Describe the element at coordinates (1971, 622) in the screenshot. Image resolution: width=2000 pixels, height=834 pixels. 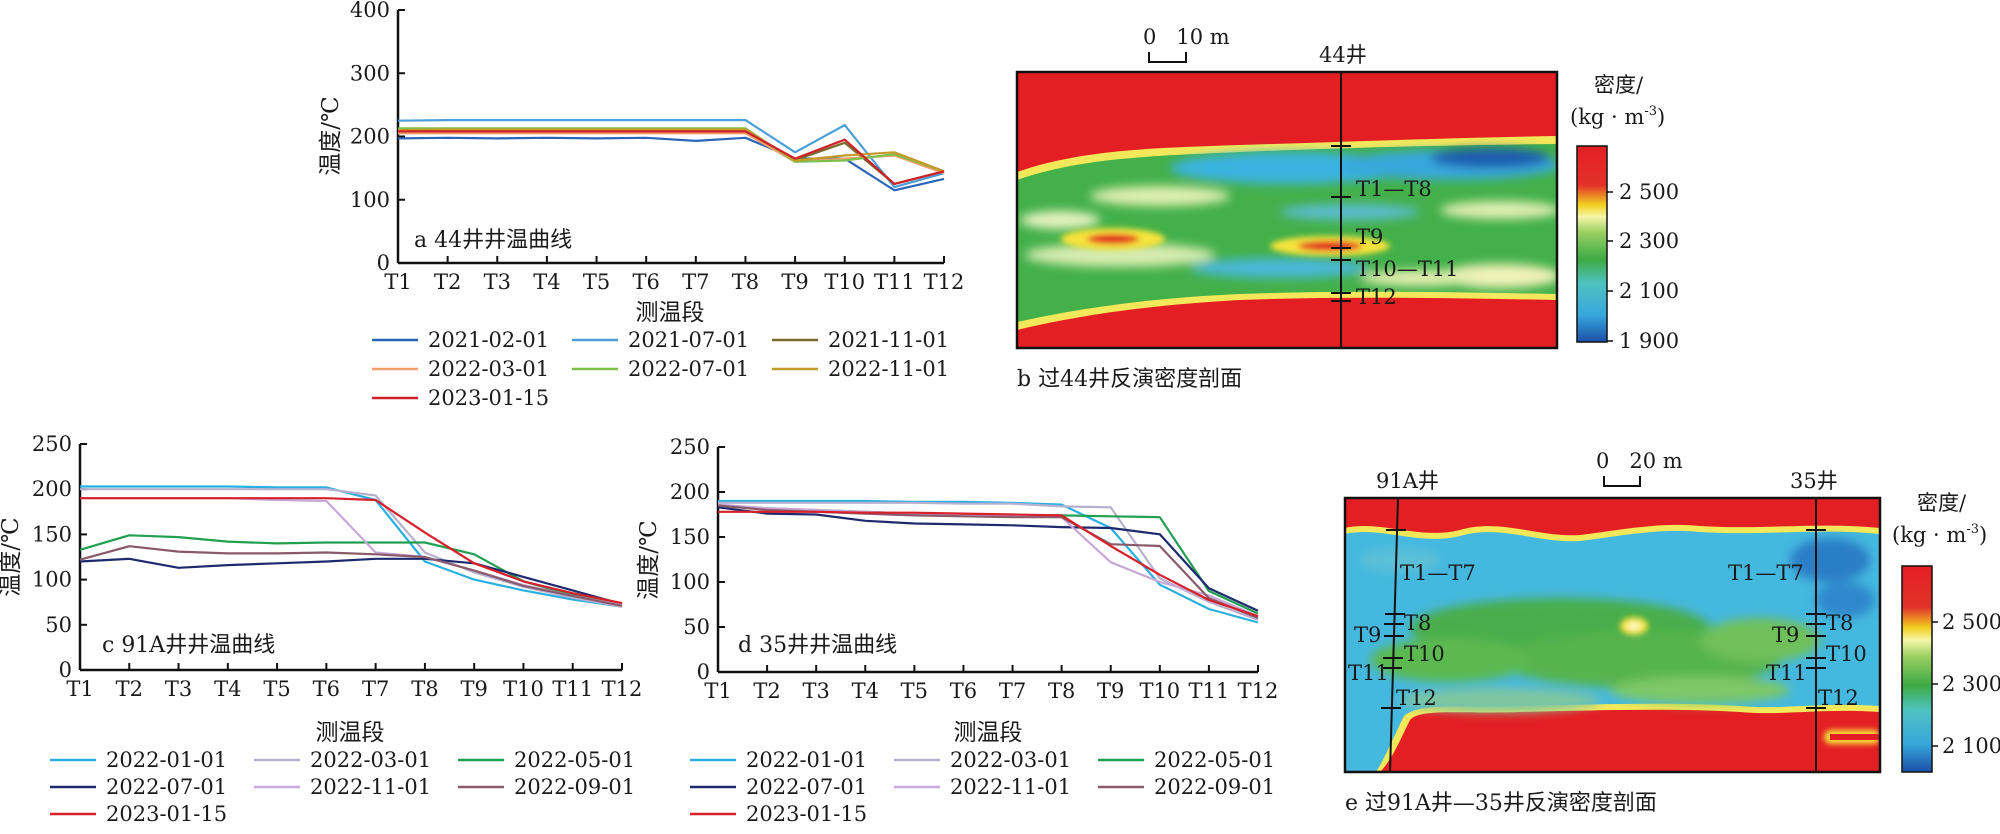
I see `colorbar-e-tick: 2 500` at that location.